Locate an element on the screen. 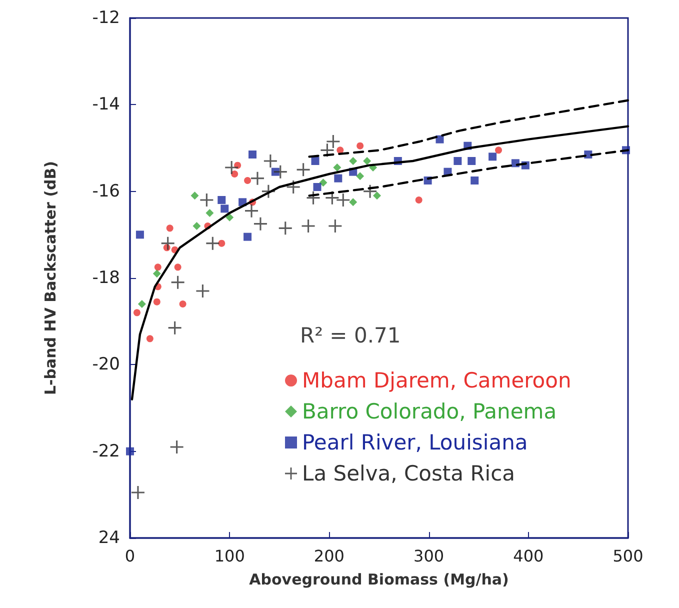 The height and width of the screenshot is (608, 679). annotation: R² = 0.71 is located at coordinates (350, 336).